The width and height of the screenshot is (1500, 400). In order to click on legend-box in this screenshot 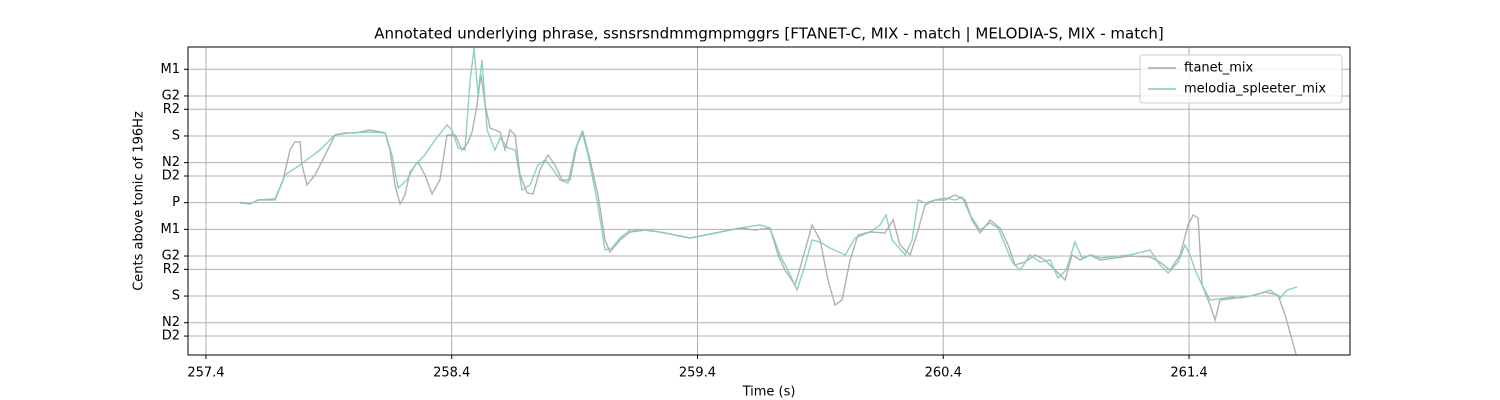, I will do `click(1241, 79)`.